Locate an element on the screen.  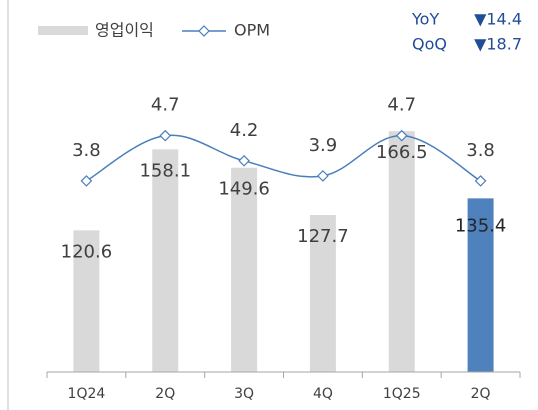
annotation-label: QoQ is located at coordinates (429, 44).